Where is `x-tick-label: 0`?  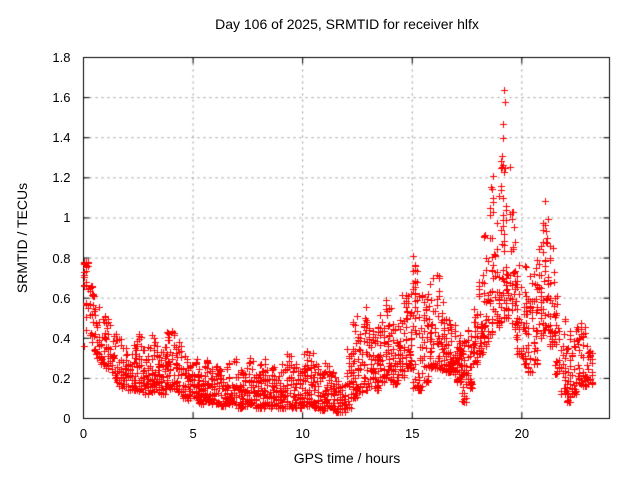 x-tick-label: 0 is located at coordinates (83, 433).